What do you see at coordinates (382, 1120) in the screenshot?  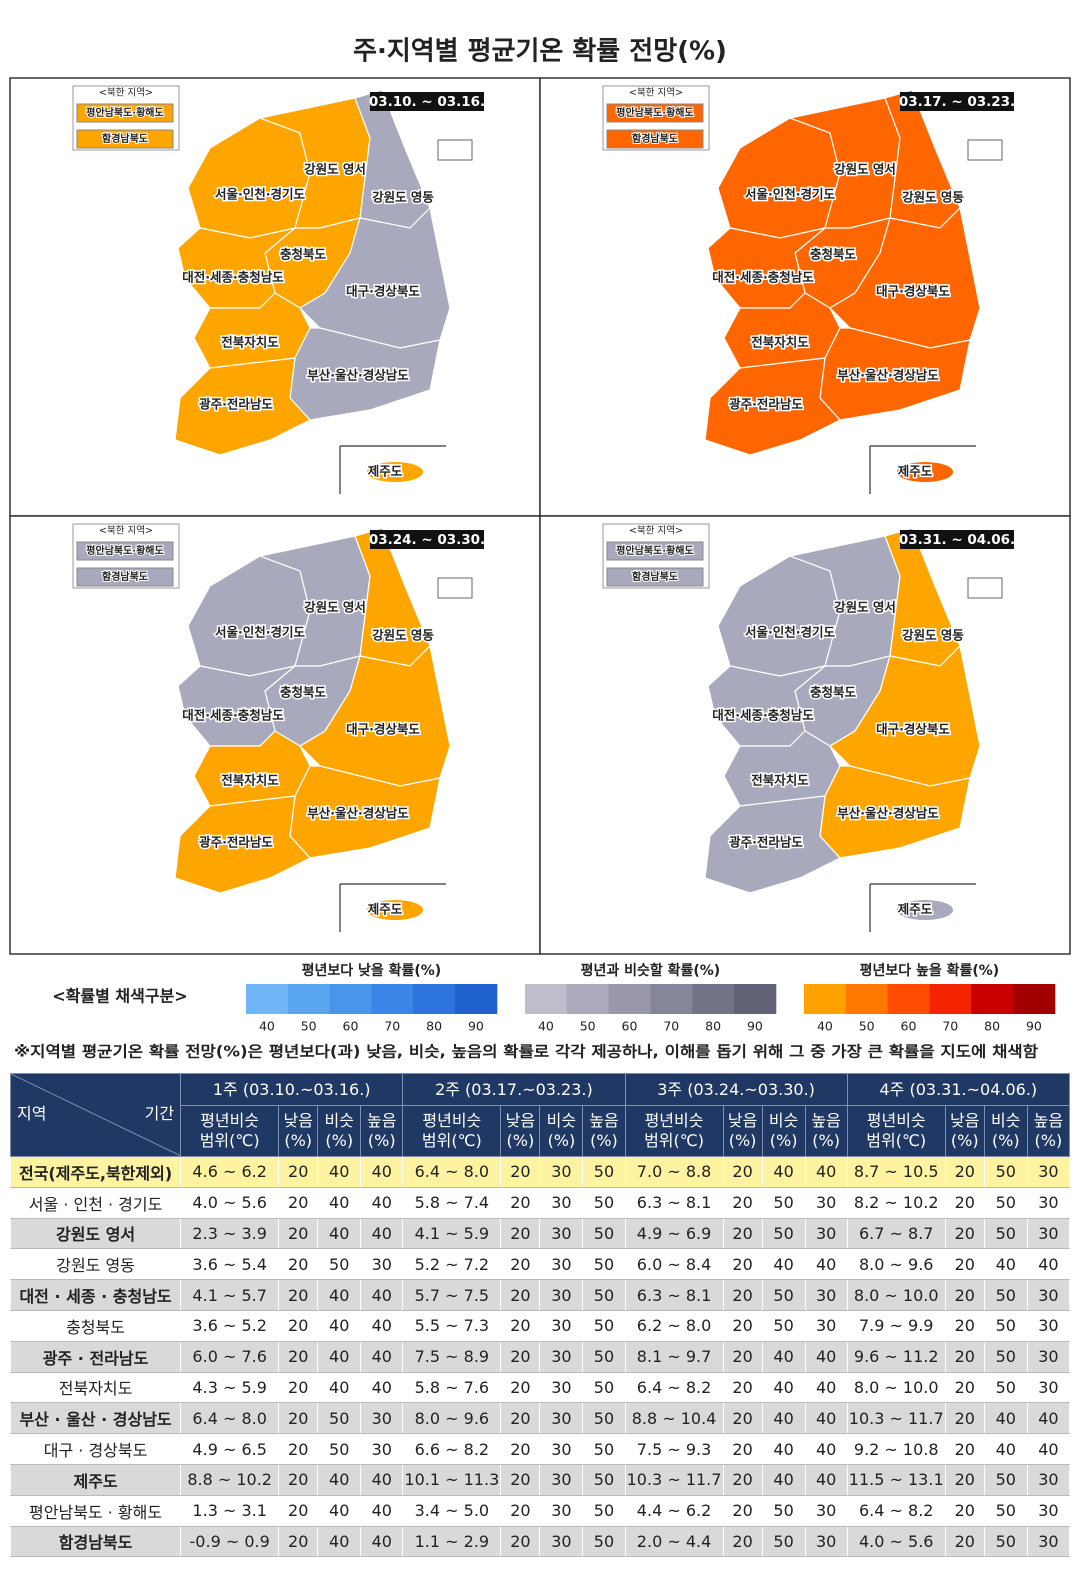 I see `sub-header-line: 높음` at bounding box center [382, 1120].